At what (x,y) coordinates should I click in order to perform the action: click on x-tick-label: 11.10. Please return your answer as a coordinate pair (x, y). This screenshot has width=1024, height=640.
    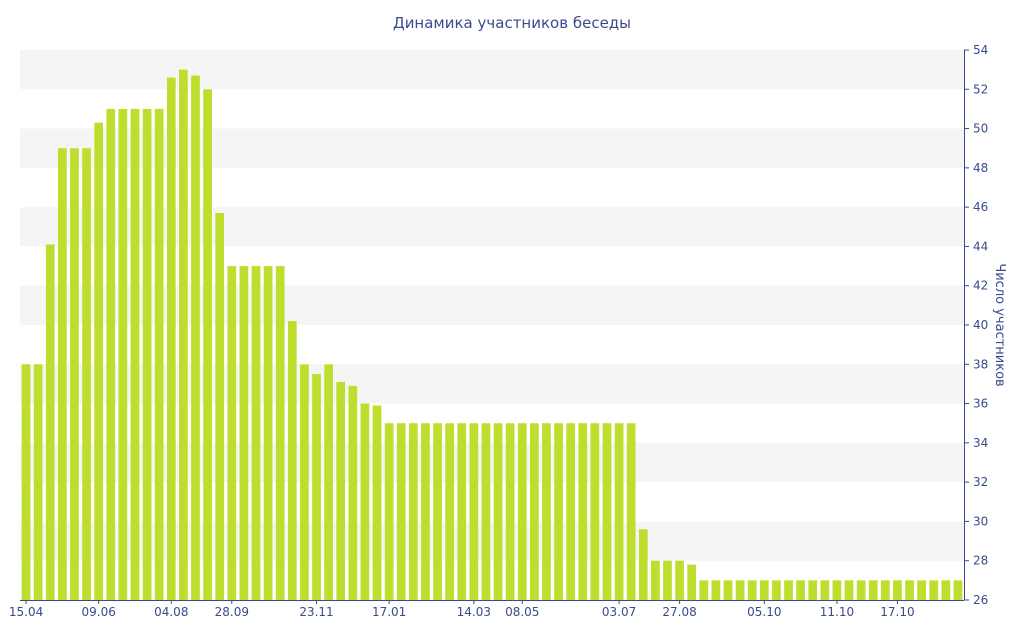
    Looking at the image, I should click on (837, 612).